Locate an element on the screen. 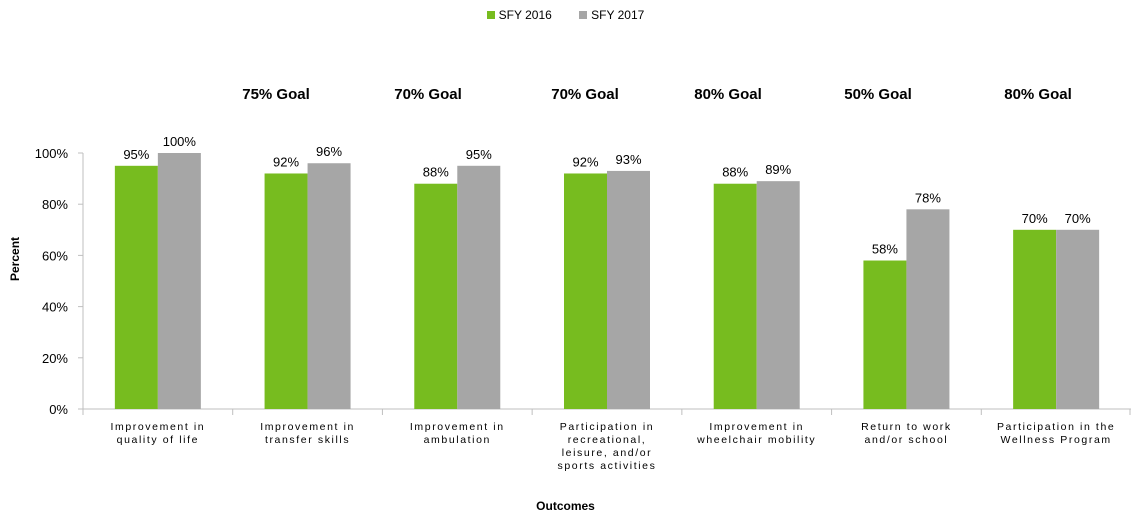 This screenshot has height=513, width=1131. x-tick-label: wheelchair mobility is located at coordinates (756, 440).